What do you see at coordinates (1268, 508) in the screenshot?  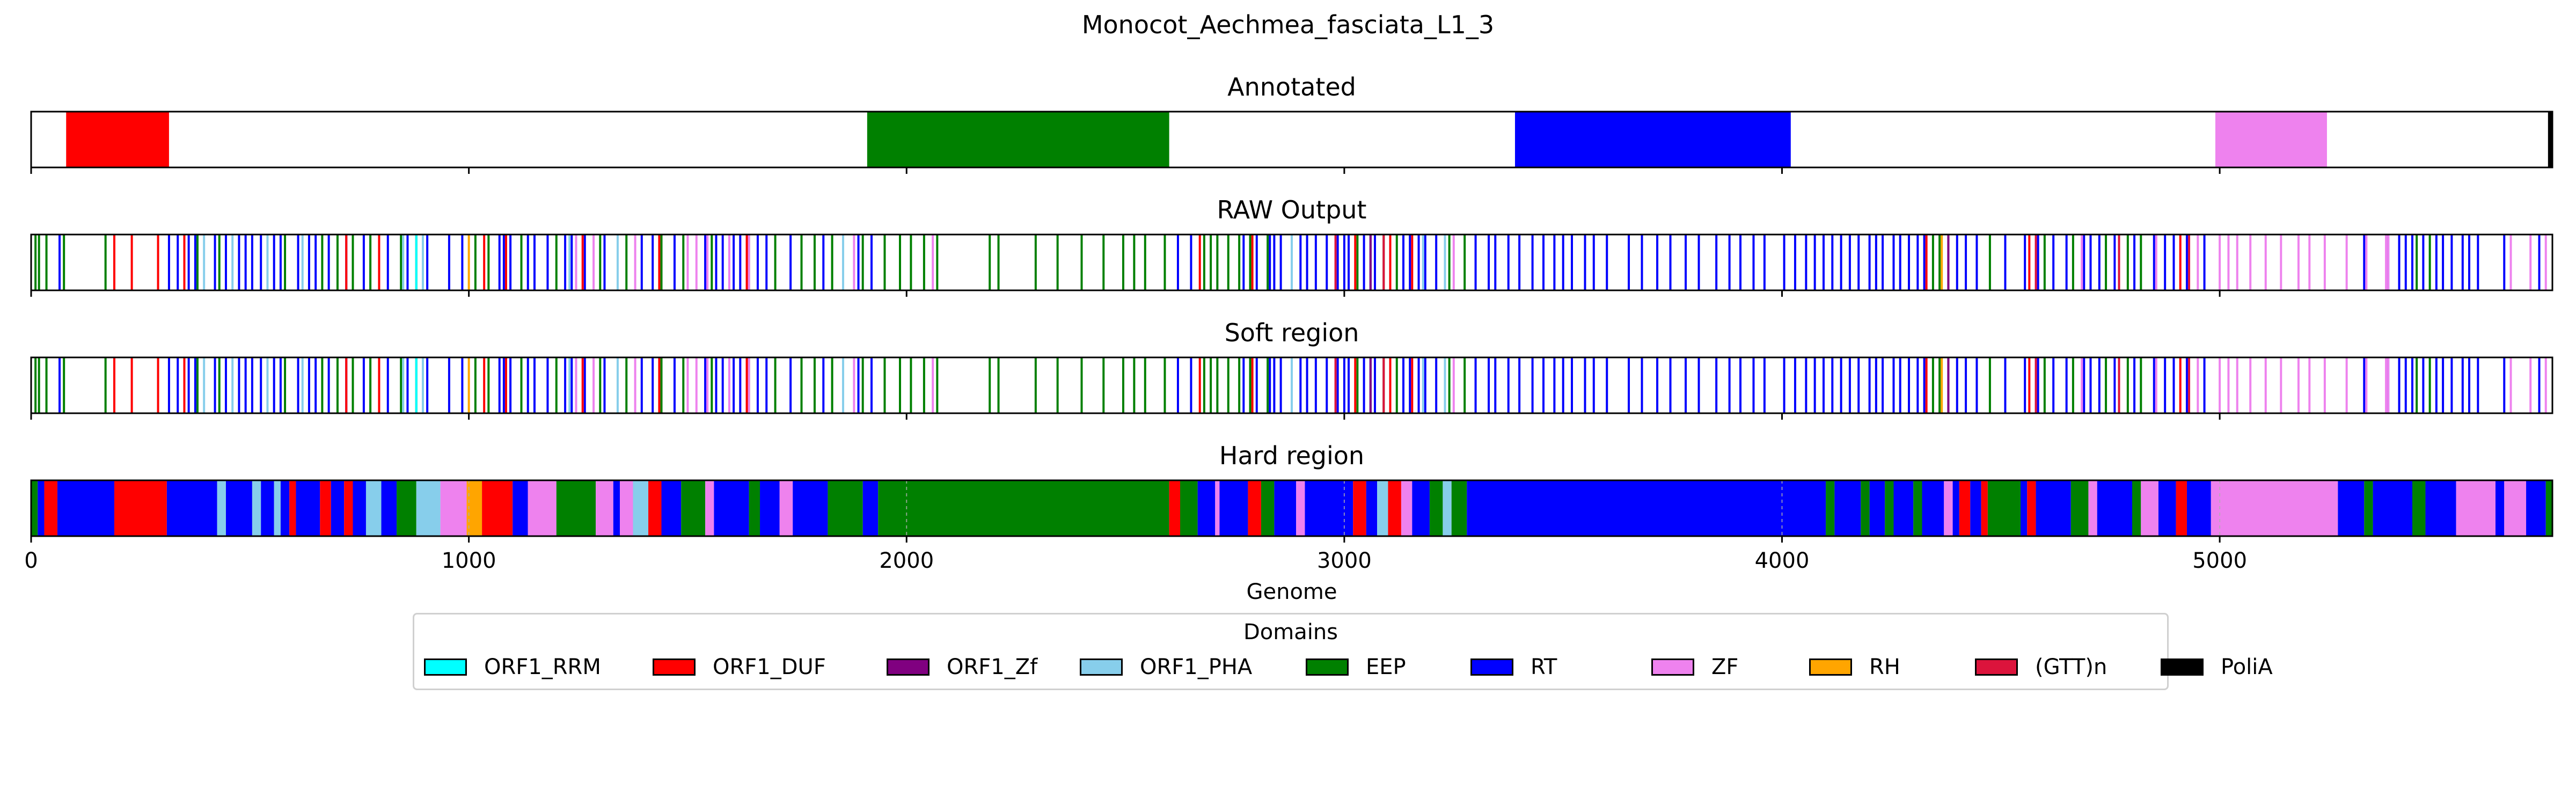 I see `segment-eep` at bounding box center [1268, 508].